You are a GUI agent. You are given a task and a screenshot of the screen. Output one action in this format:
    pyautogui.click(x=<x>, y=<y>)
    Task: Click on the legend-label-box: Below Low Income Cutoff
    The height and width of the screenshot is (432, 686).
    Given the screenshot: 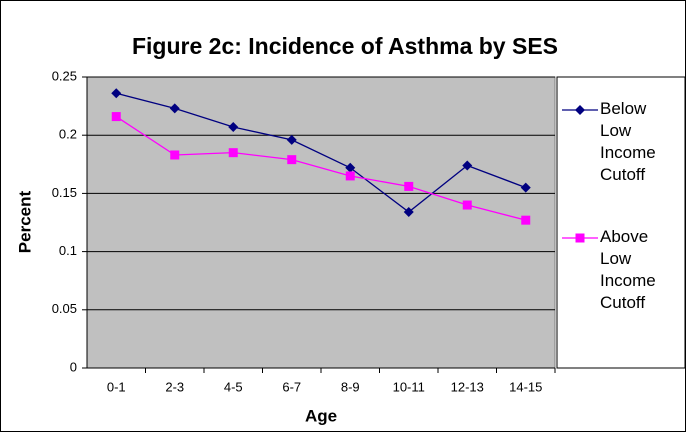 What is the action you would take?
    pyautogui.click(x=628, y=141)
    